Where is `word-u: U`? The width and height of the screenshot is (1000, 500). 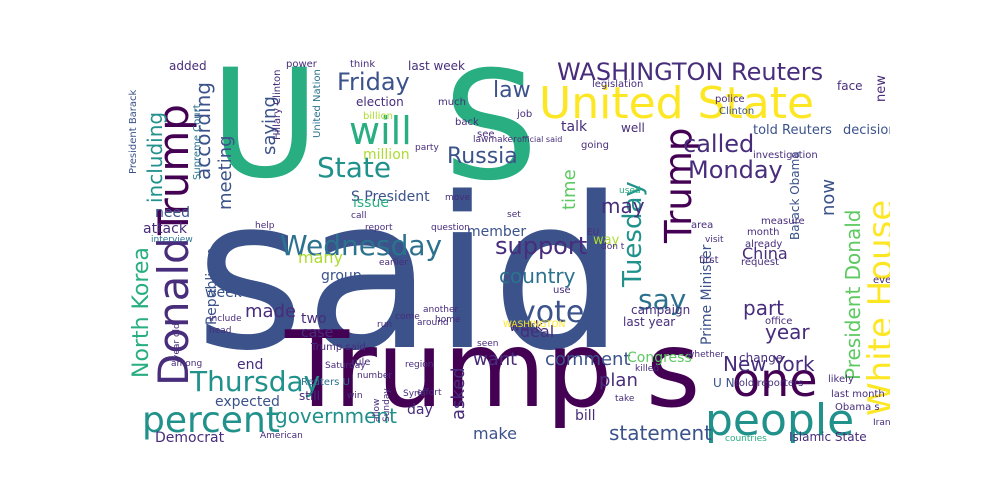 word-u: U is located at coordinates (265, 136).